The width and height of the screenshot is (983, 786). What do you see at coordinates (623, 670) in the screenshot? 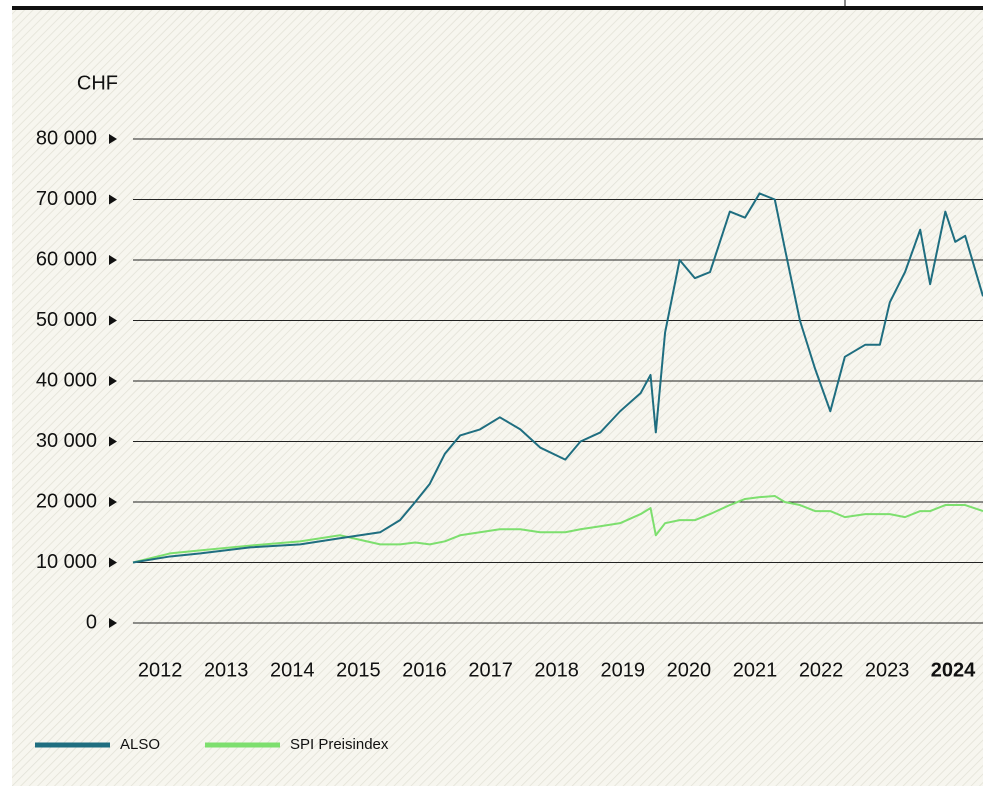
I see `x-tick-label: 2019` at bounding box center [623, 670].